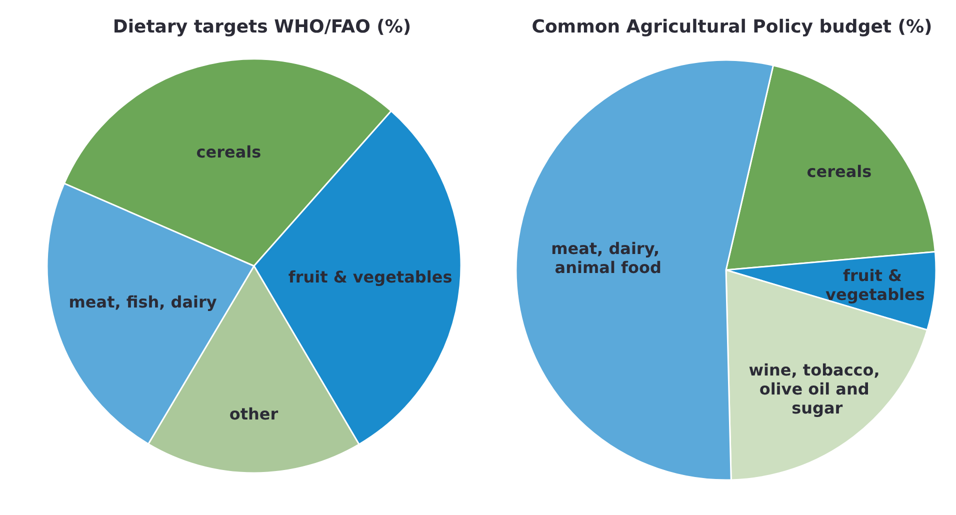 This screenshot has width=956, height=515. What do you see at coordinates (732, 27) in the screenshot?
I see `chart-title: Common Agricultural Policy budget (%)` at bounding box center [732, 27].